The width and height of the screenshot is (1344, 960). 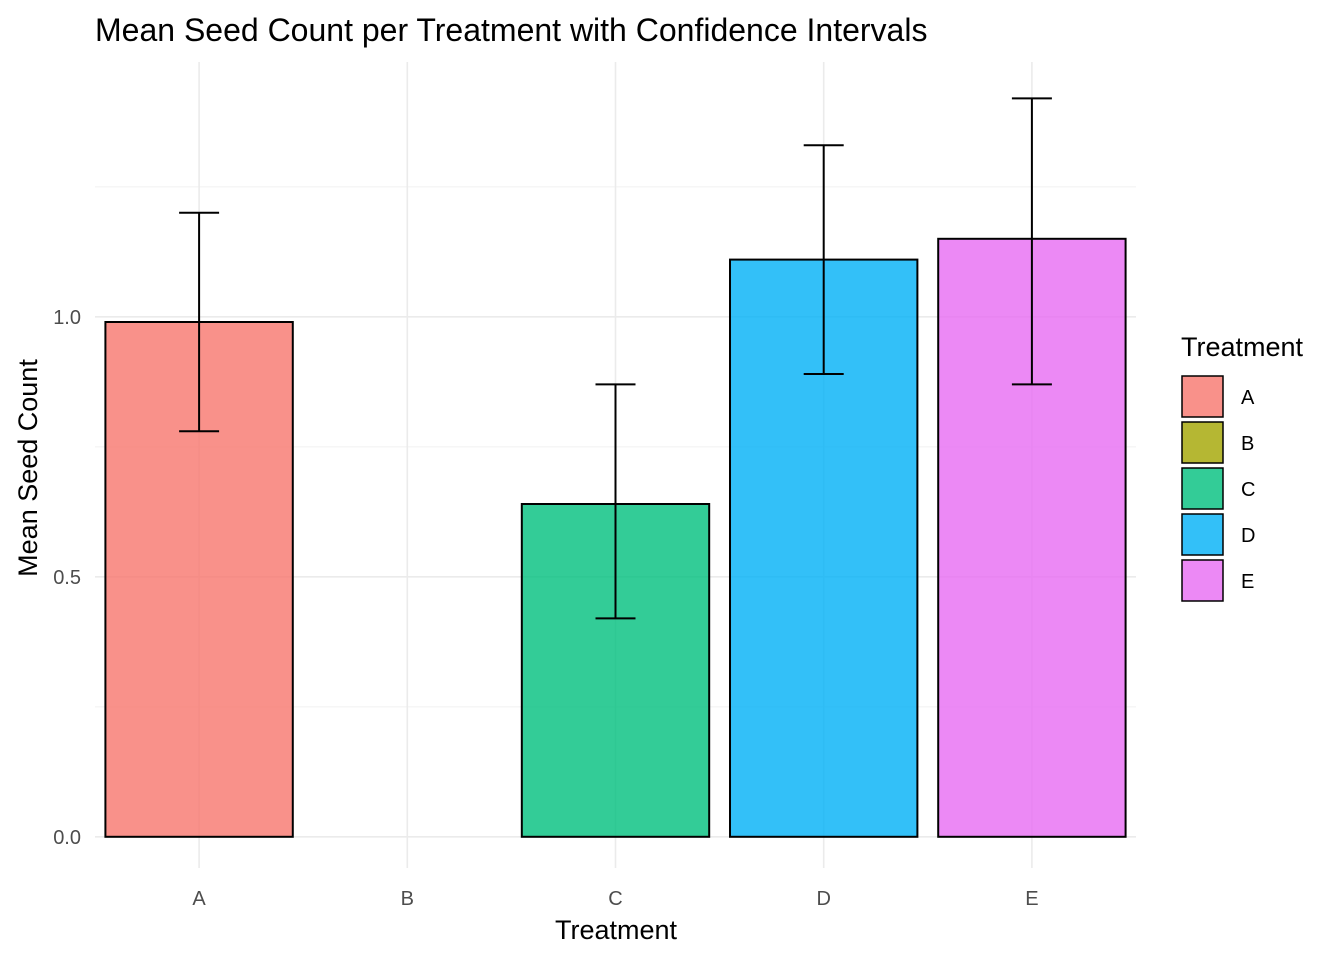 I want to click on legend-keys: A B C D E, so click(x=1218, y=488).